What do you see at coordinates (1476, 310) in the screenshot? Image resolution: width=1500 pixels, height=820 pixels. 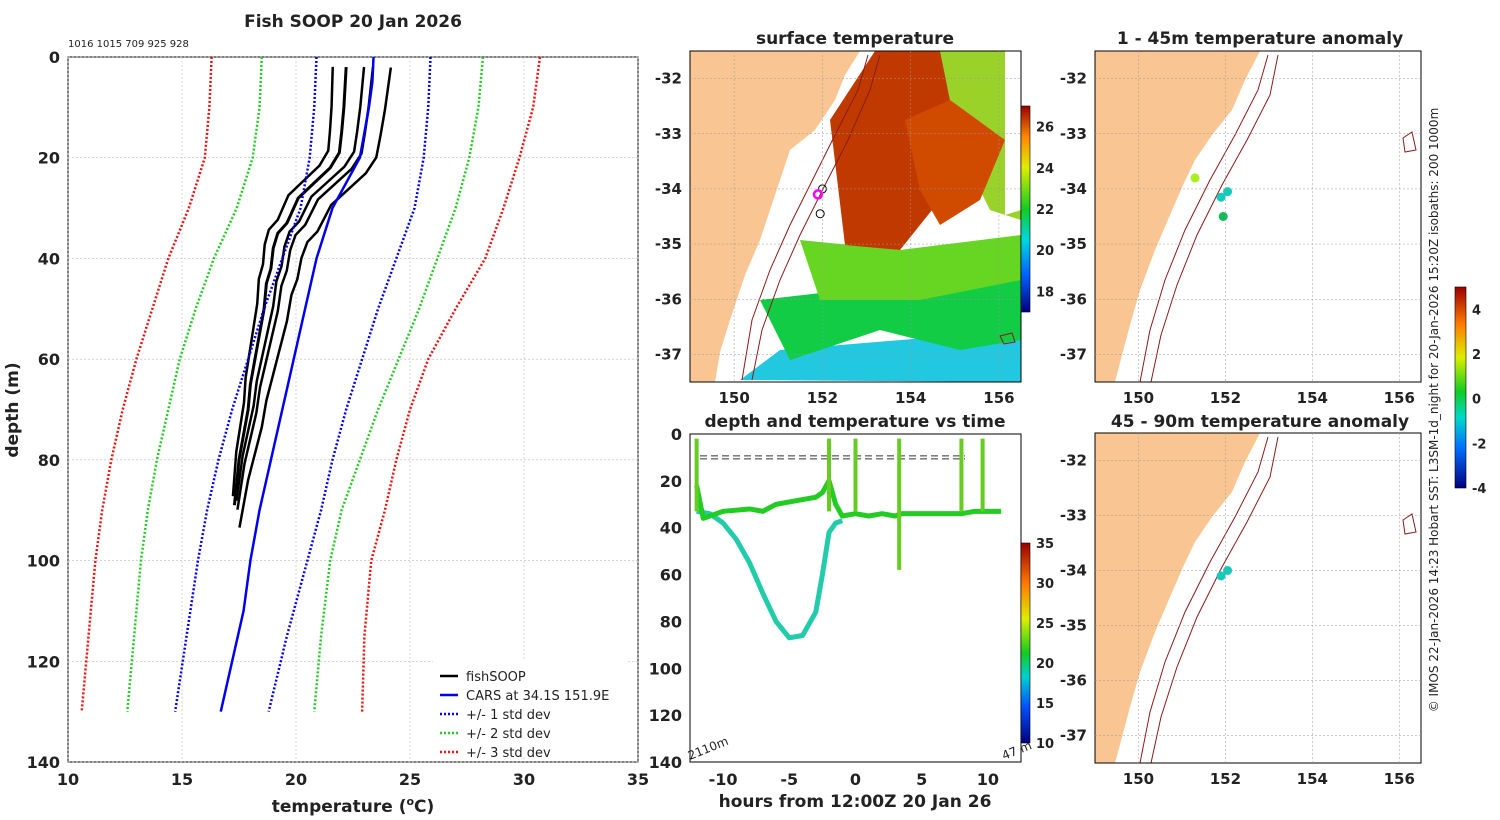 I see `anomaly-colorbar-tick: 4` at bounding box center [1476, 310].